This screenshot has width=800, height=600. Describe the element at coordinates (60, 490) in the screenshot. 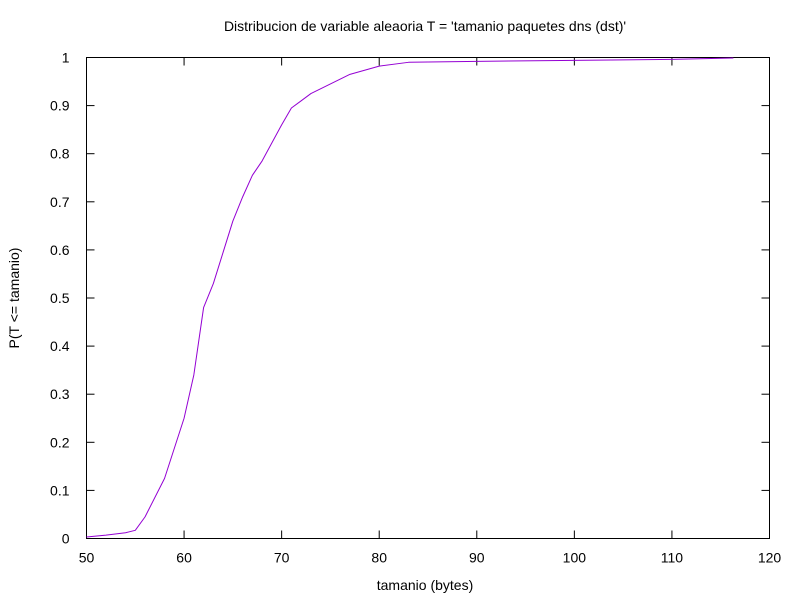

I see `y-tick-label: 0.1` at that location.